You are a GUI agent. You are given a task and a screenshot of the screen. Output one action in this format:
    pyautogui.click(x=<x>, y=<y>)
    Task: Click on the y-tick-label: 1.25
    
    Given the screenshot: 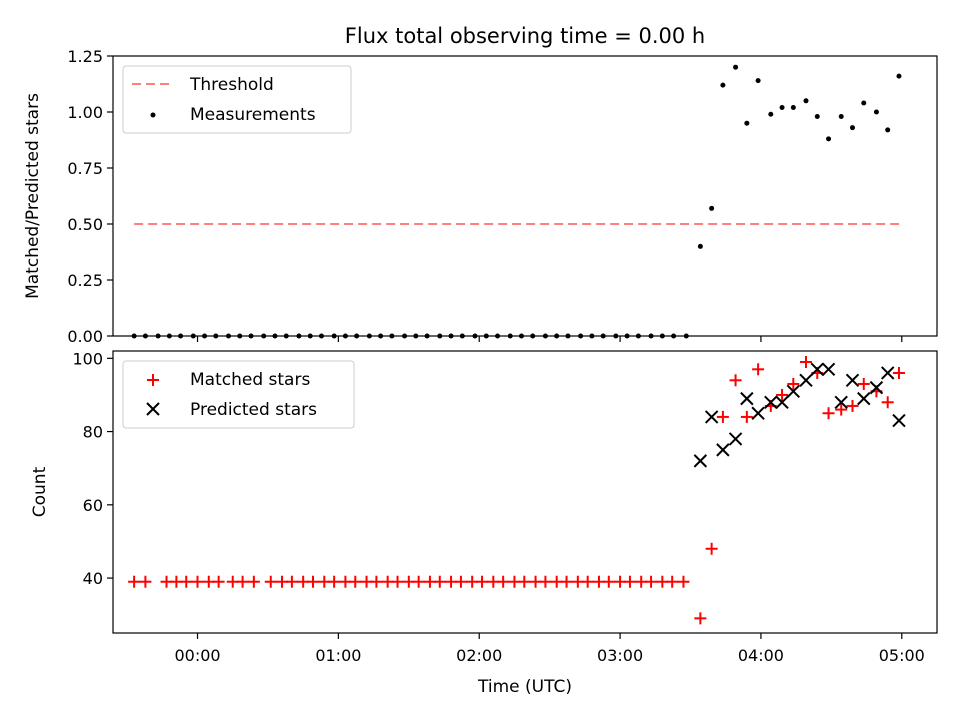 What is the action you would take?
    pyautogui.click(x=85, y=56)
    